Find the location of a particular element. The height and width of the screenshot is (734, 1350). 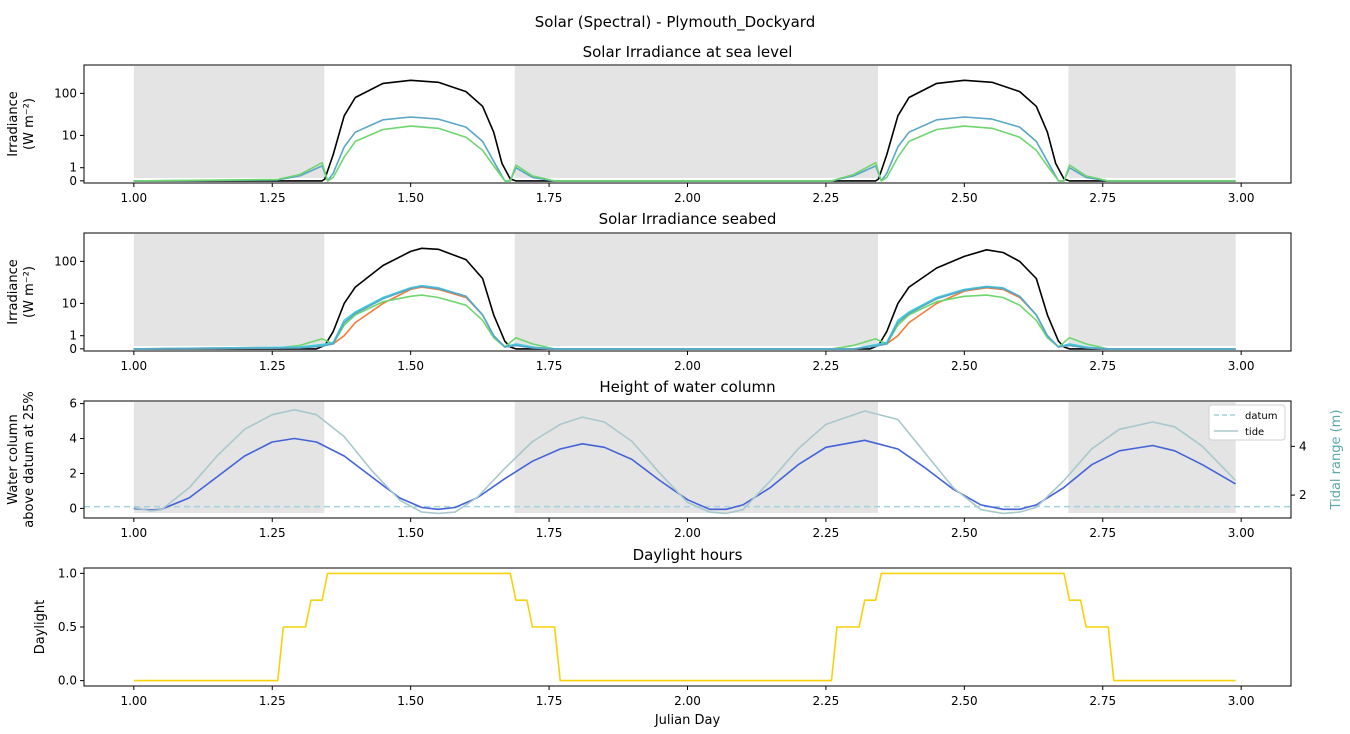

y-tick-label: 1.0 is located at coordinates (67, 573).